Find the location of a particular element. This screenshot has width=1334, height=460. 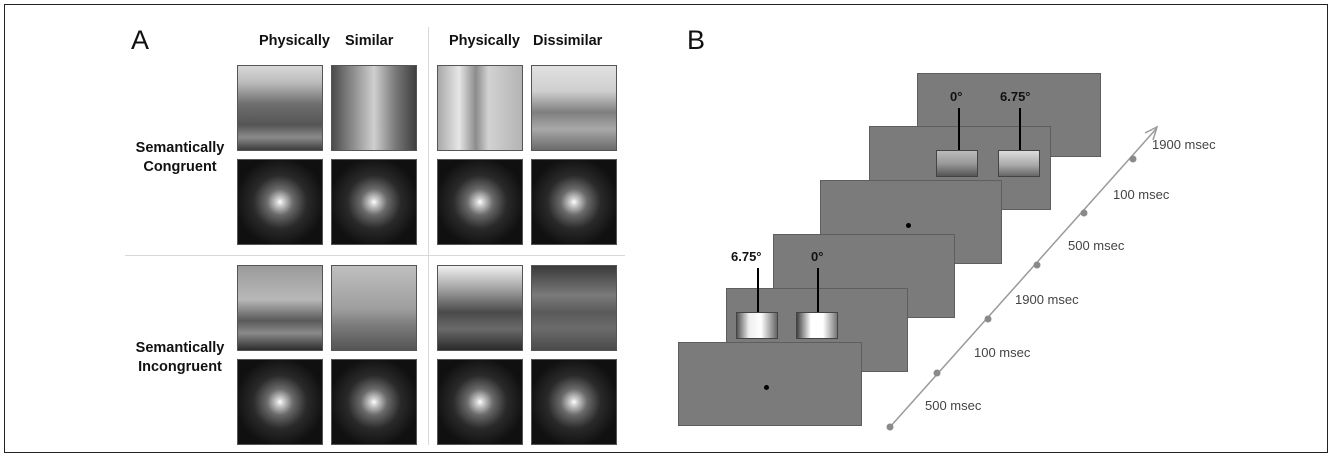

col-head-dissimilar: Dissimilar is located at coordinates (568, 41).